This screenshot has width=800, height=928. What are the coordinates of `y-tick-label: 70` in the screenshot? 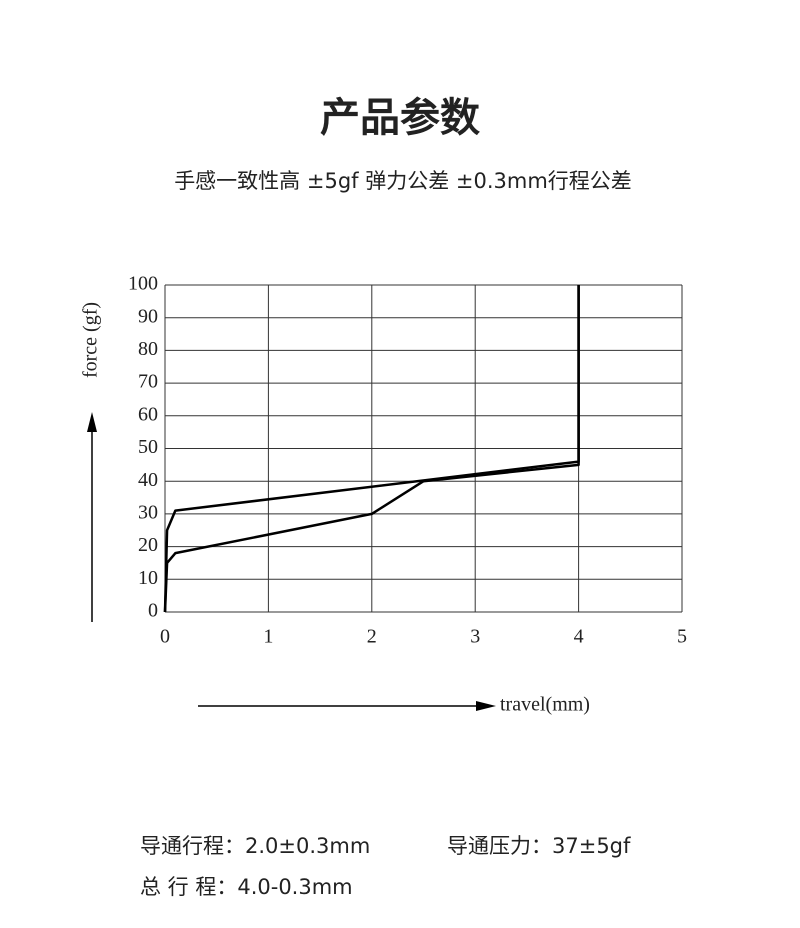 It's located at (148, 382).